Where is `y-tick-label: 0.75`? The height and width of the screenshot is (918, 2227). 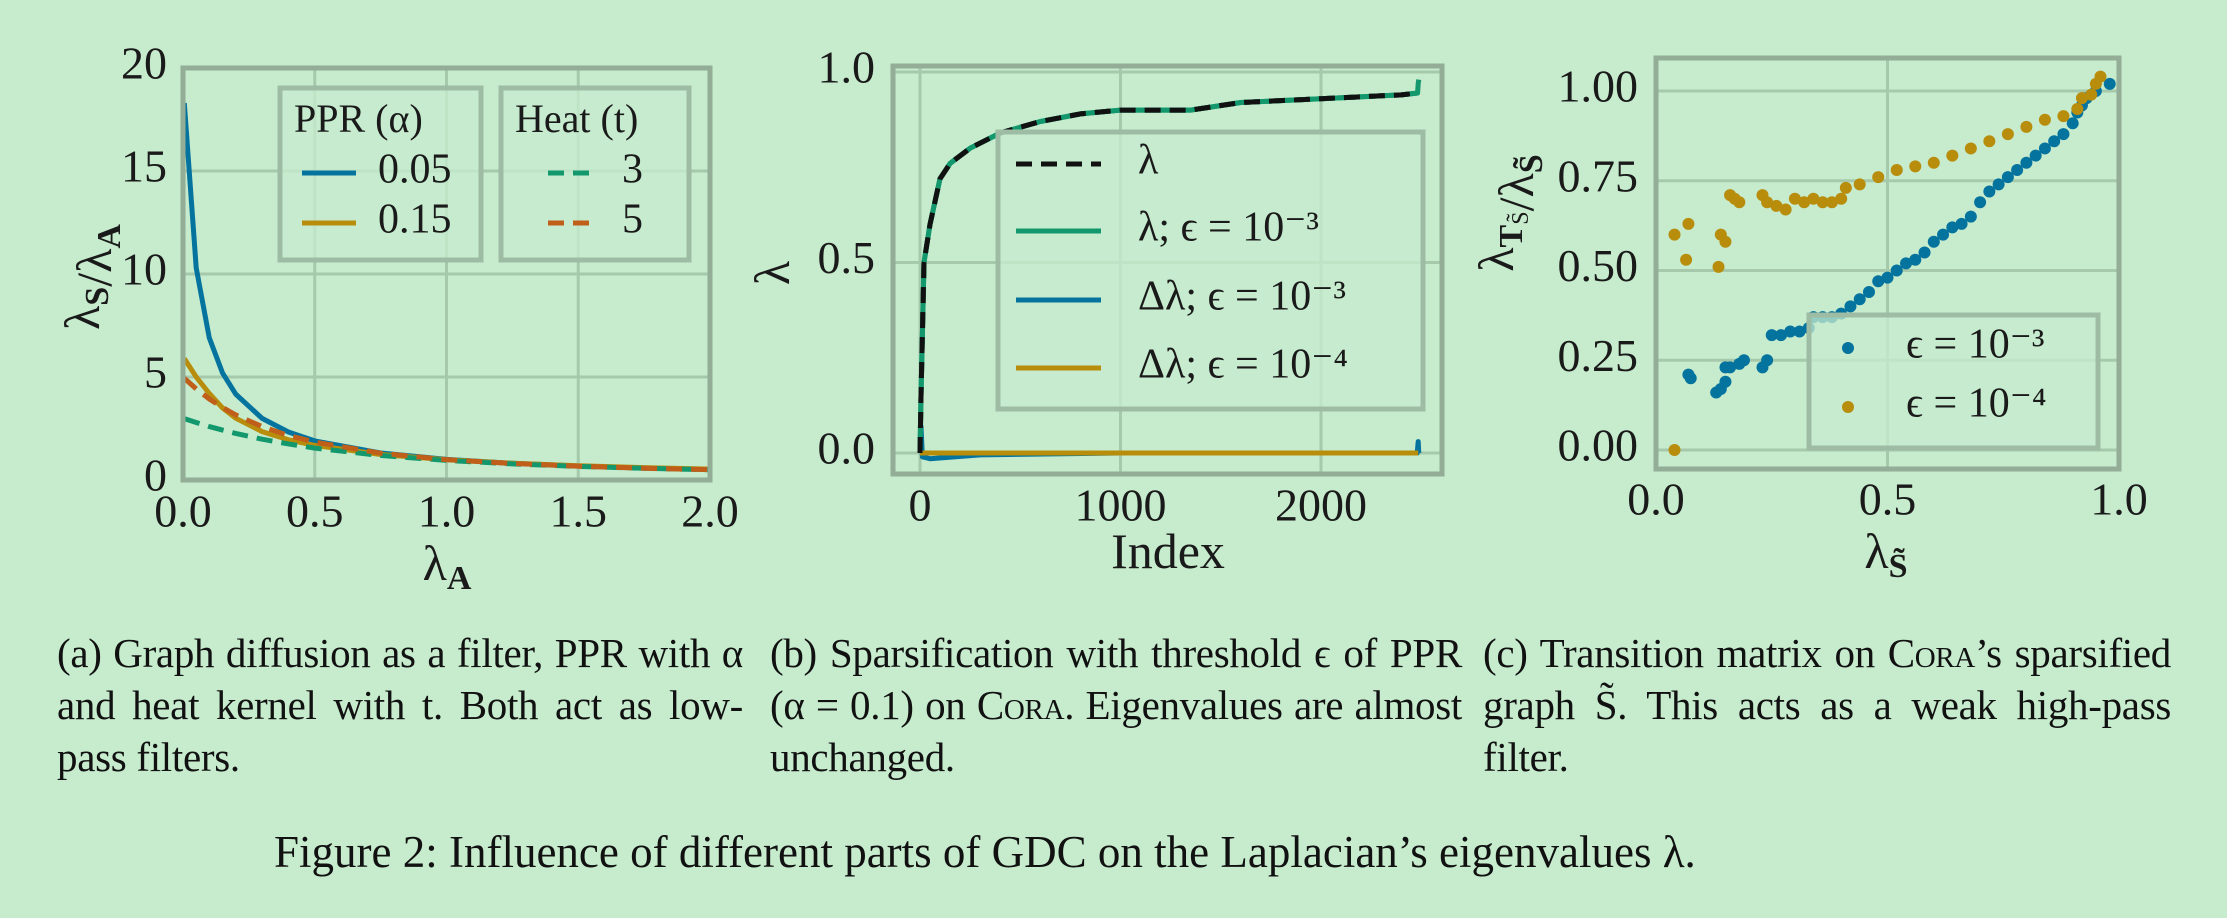
y-tick-label: 0.75 is located at coordinates (1598, 175).